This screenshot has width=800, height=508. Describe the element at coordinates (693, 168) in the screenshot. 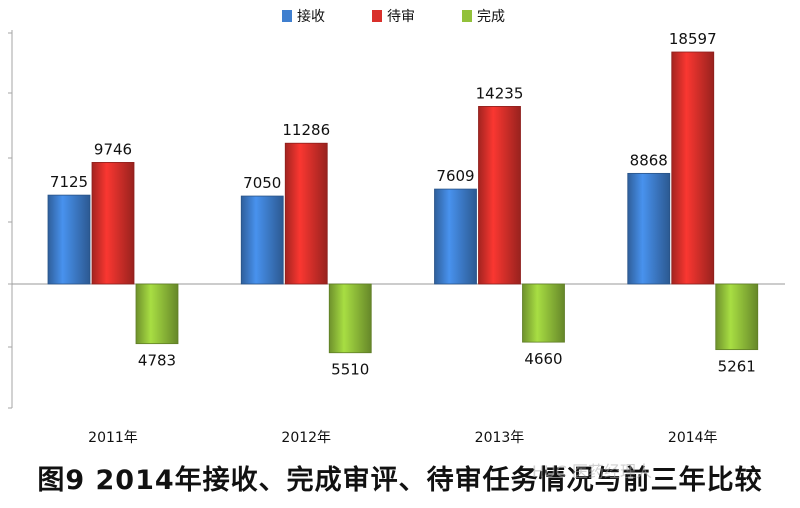

I see `bar-待审-2014年` at that location.